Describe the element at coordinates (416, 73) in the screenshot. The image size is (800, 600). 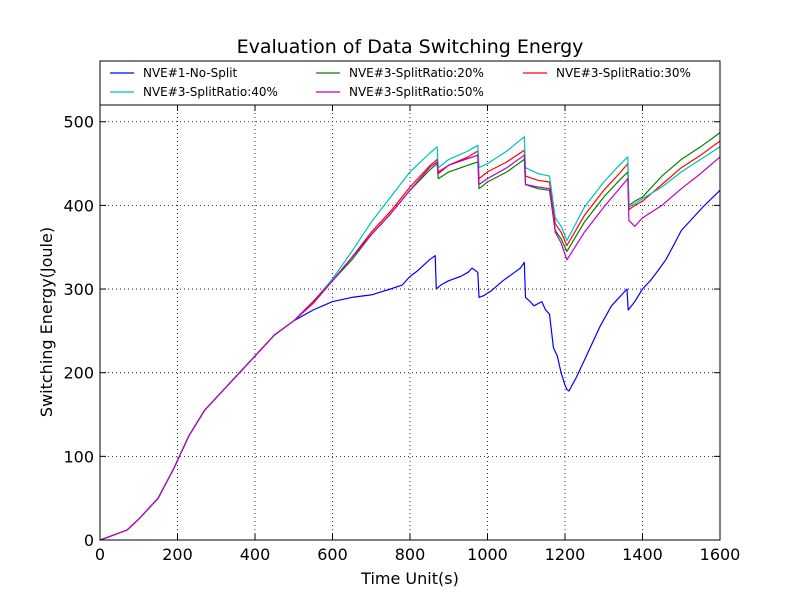
I see `legend-label-2: NVE#3-SplitRatio:20%` at that location.